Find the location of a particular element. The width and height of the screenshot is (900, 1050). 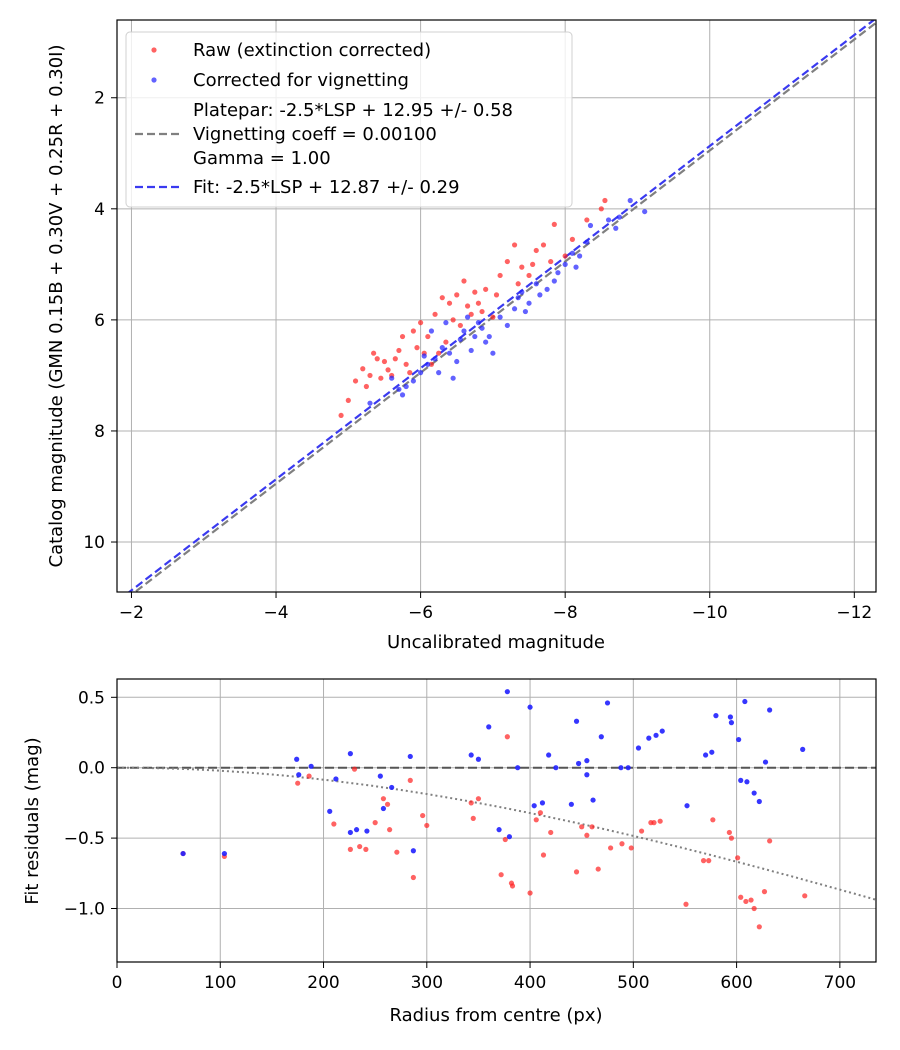

legend-vignetting-label: Vignetting coeff = 0.00100 is located at coordinates (315, 134).